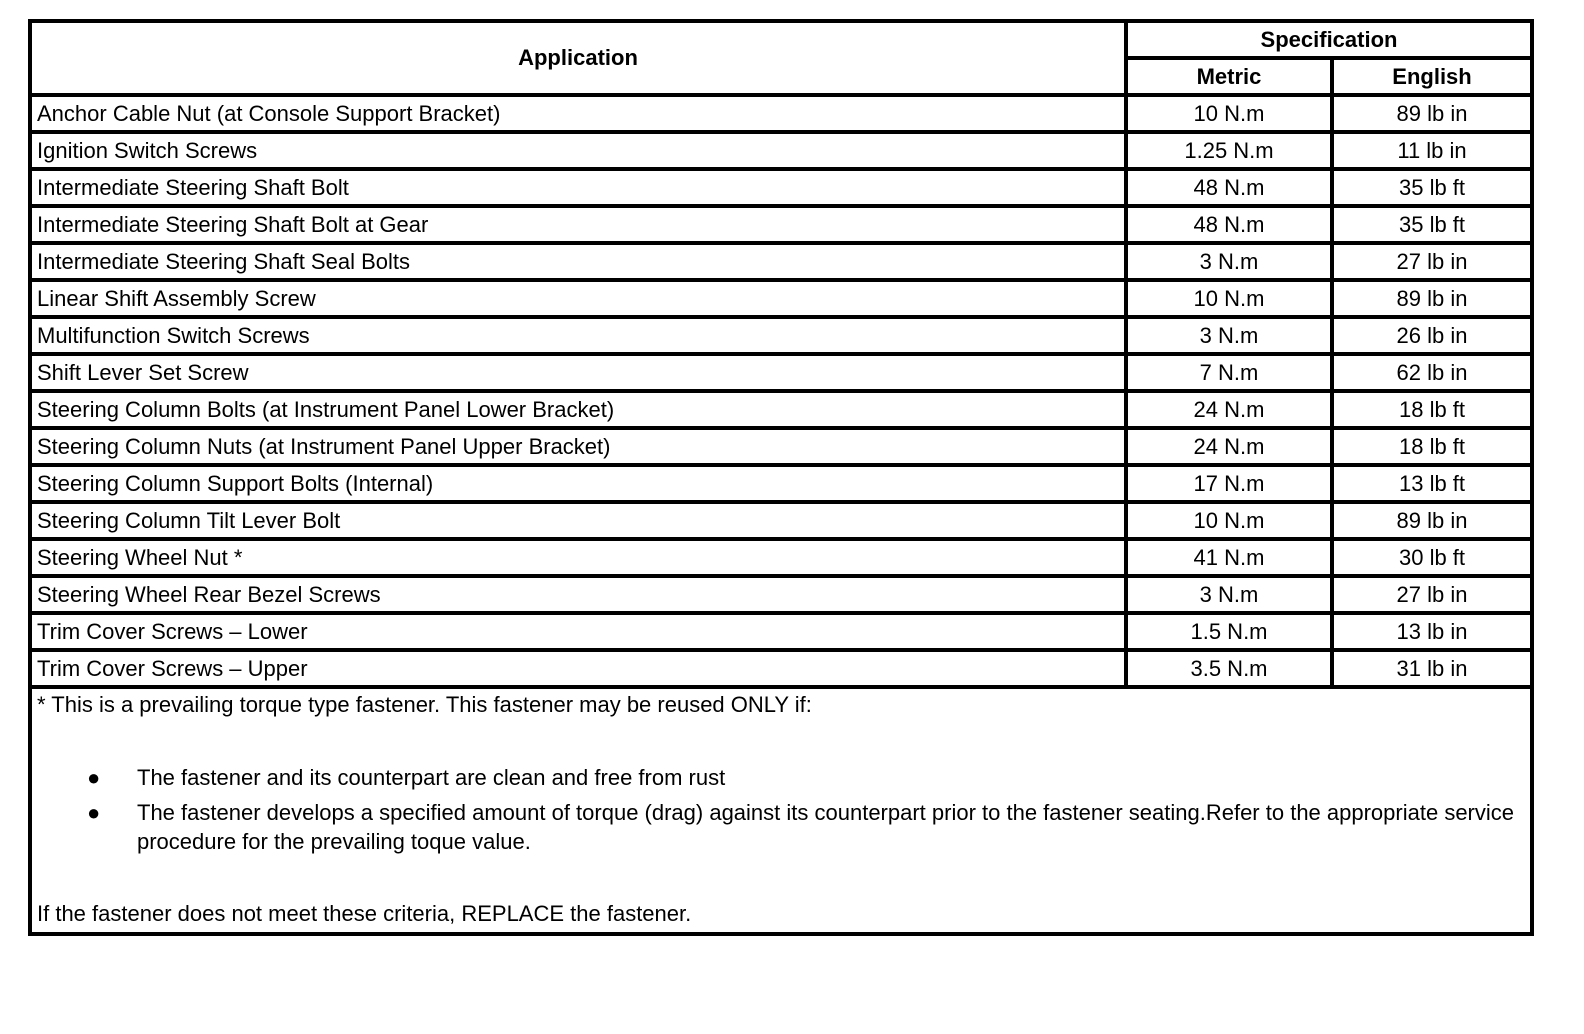 This screenshot has height=1034, width=1584. What do you see at coordinates (578, 520) in the screenshot?
I see `cell-application: Steering Column Tilt Lever Bolt` at bounding box center [578, 520].